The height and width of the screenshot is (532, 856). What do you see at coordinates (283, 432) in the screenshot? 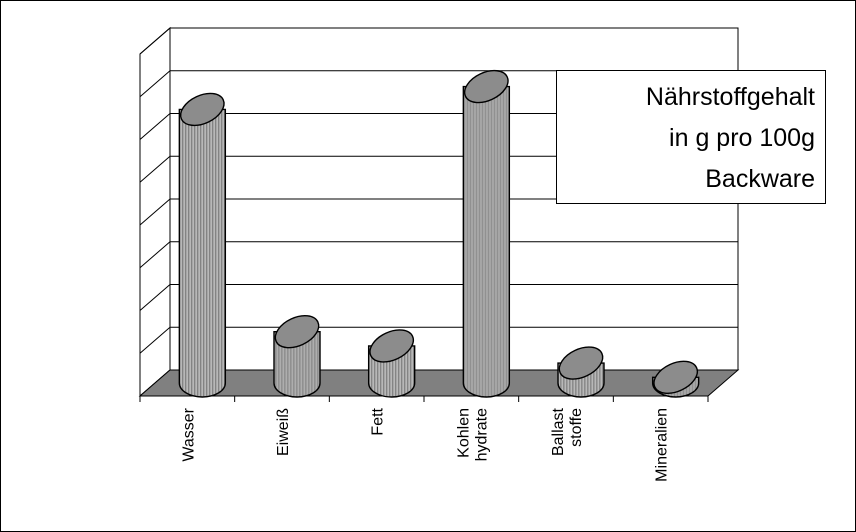
I see `x-tick-label: Eiweiß` at bounding box center [283, 432].